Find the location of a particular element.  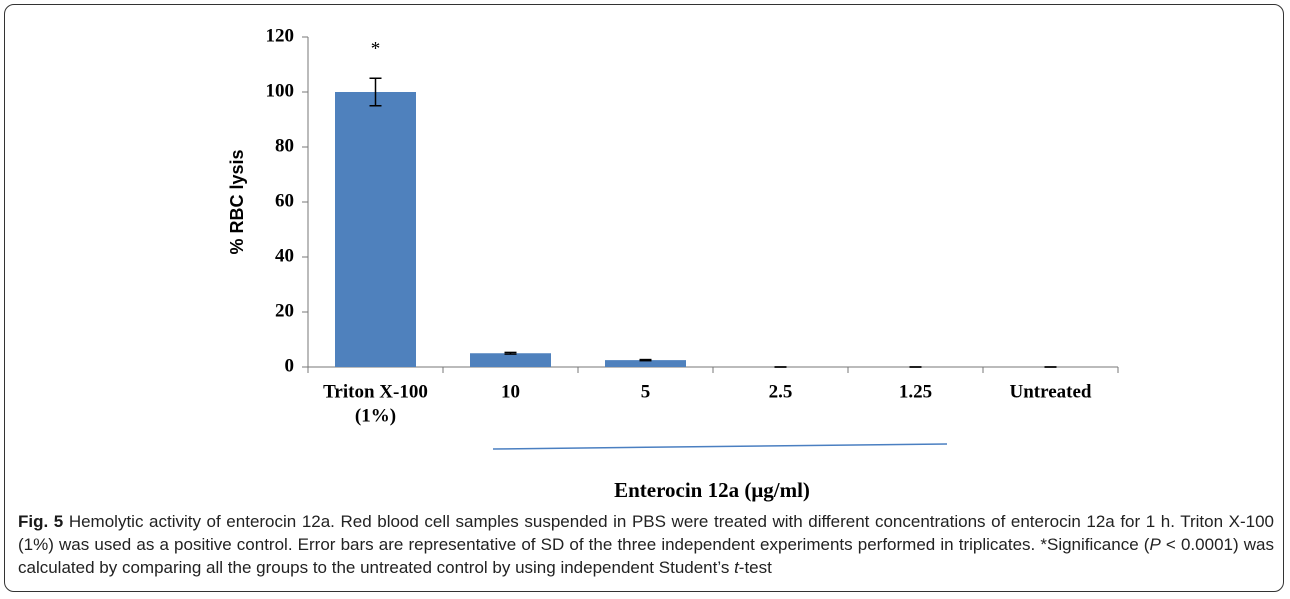

x-tick-label: 5 is located at coordinates (646, 391).